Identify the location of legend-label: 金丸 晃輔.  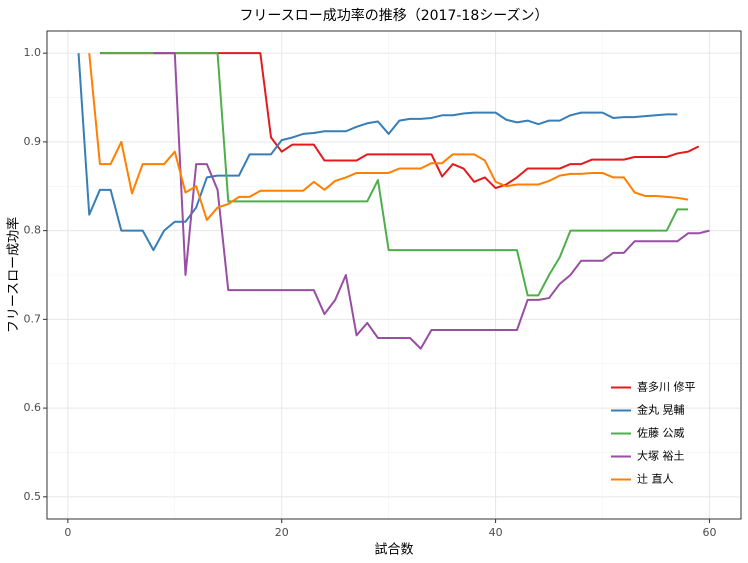
(661, 410).